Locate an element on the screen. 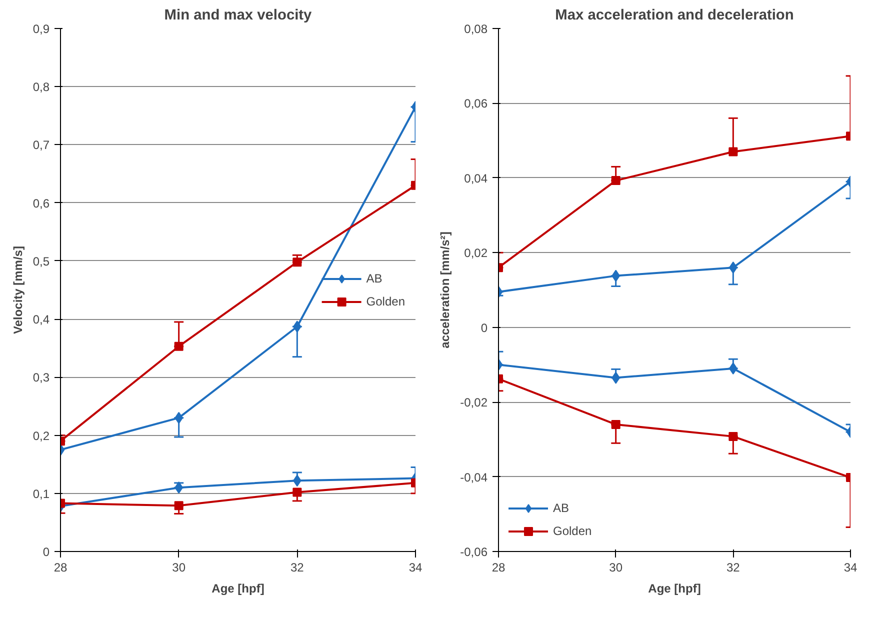 The height and width of the screenshot is (625, 885). y-tick-label: 0,2 is located at coordinates (41, 435).